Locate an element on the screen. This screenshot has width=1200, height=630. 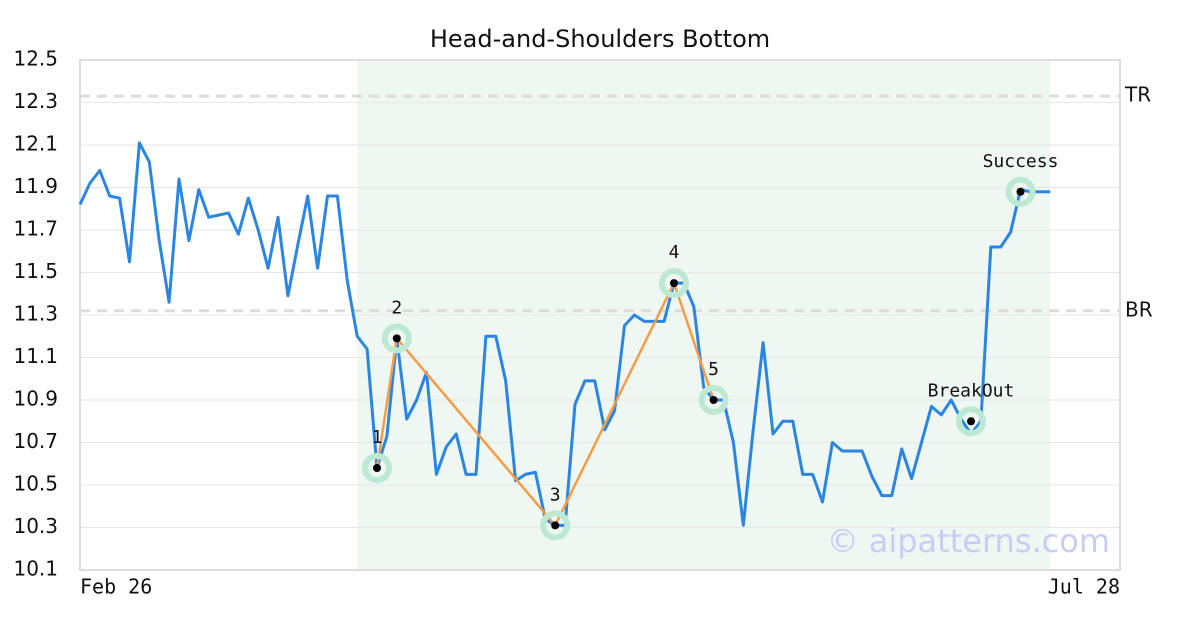
x-tick-label: Feb 26 is located at coordinates (116, 587).